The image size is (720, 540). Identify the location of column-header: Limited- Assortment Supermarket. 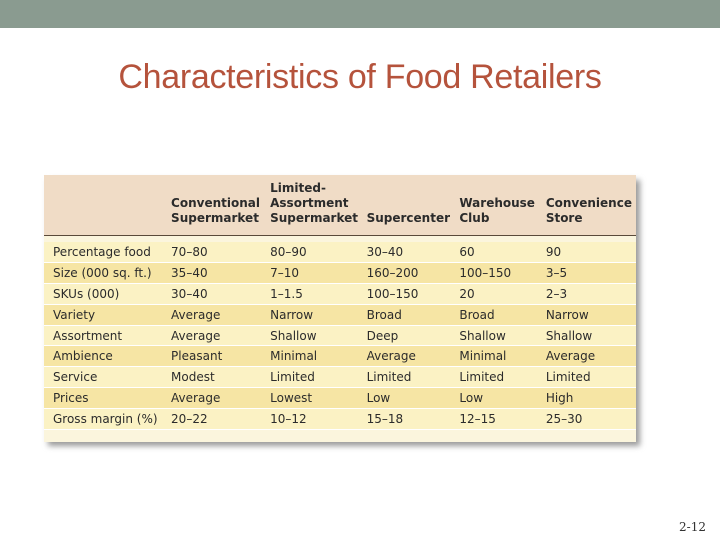
(314, 205).